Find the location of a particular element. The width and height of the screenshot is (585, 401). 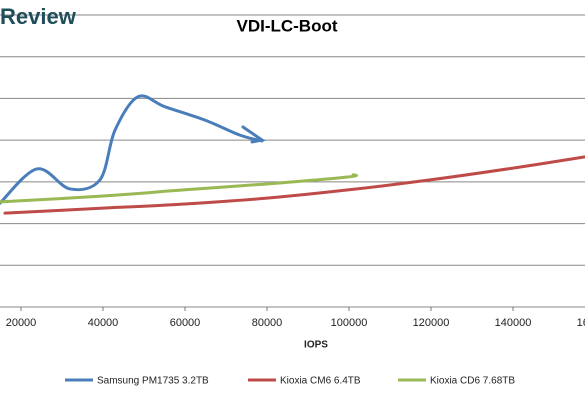

x-tick-label: 60000 is located at coordinates (185, 323).